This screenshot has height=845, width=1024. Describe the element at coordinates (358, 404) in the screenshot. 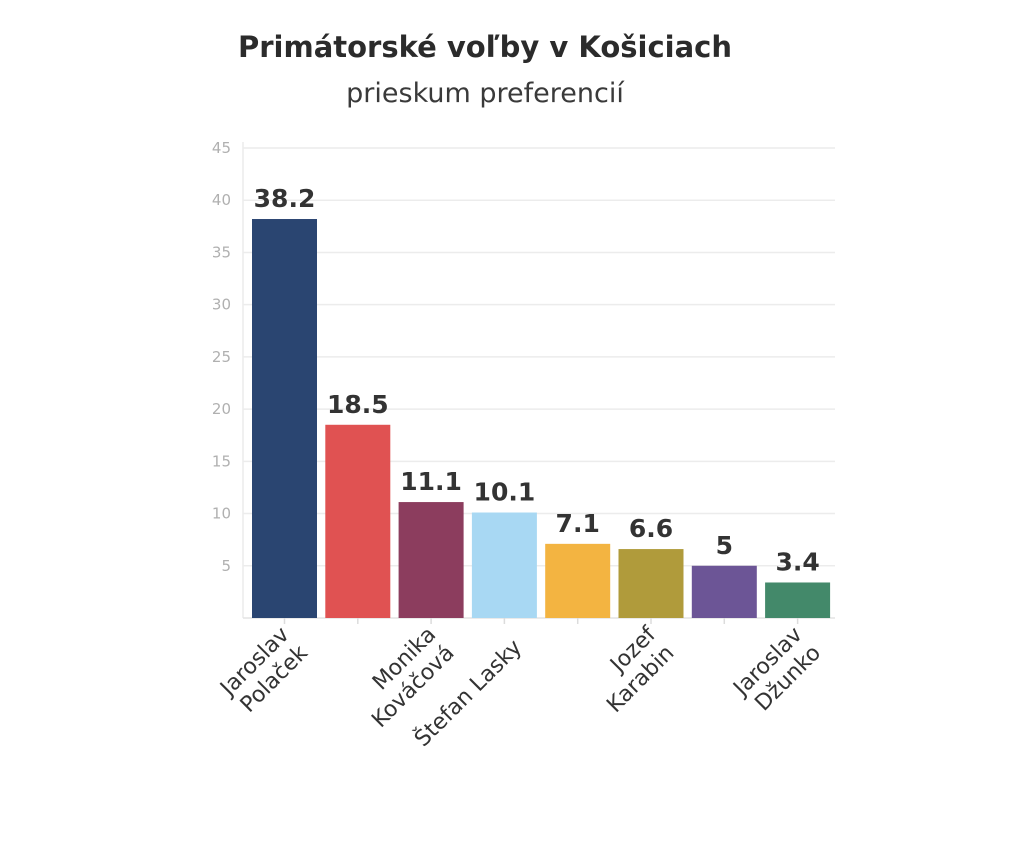

I see `value-label: 18.5` at that location.